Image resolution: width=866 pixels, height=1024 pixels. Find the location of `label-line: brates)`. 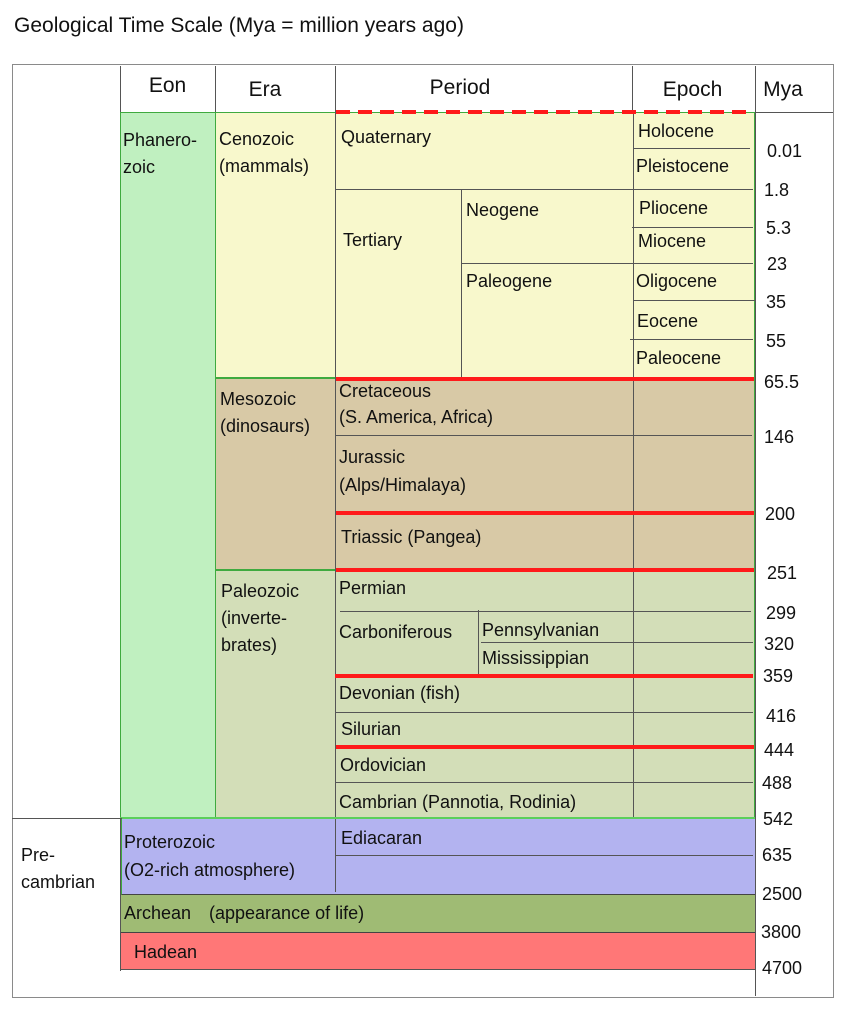

label-line: brates) is located at coordinates (249, 645).